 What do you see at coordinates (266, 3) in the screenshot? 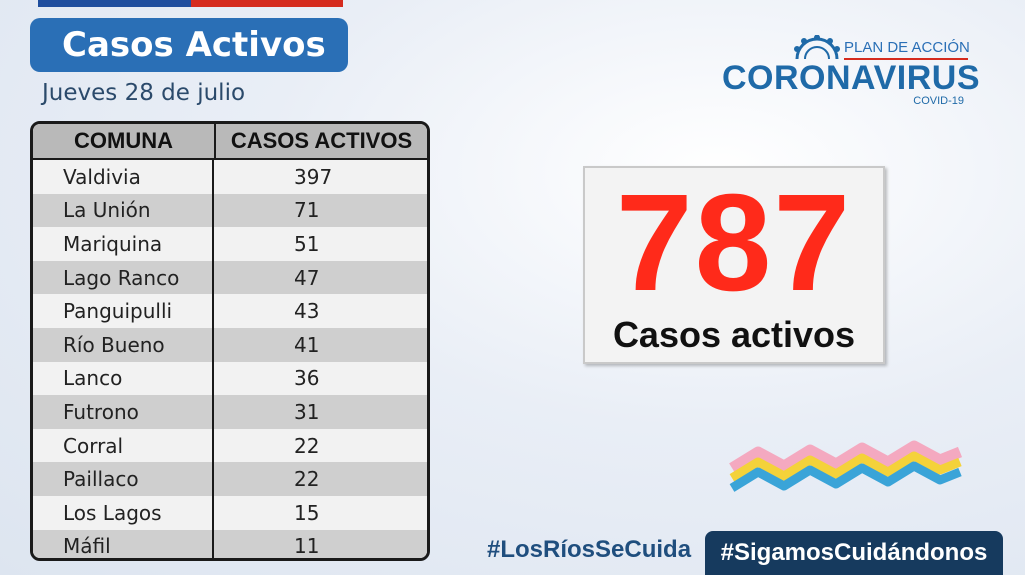
I see `flag-red-segment` at bounding box center [266, 3].